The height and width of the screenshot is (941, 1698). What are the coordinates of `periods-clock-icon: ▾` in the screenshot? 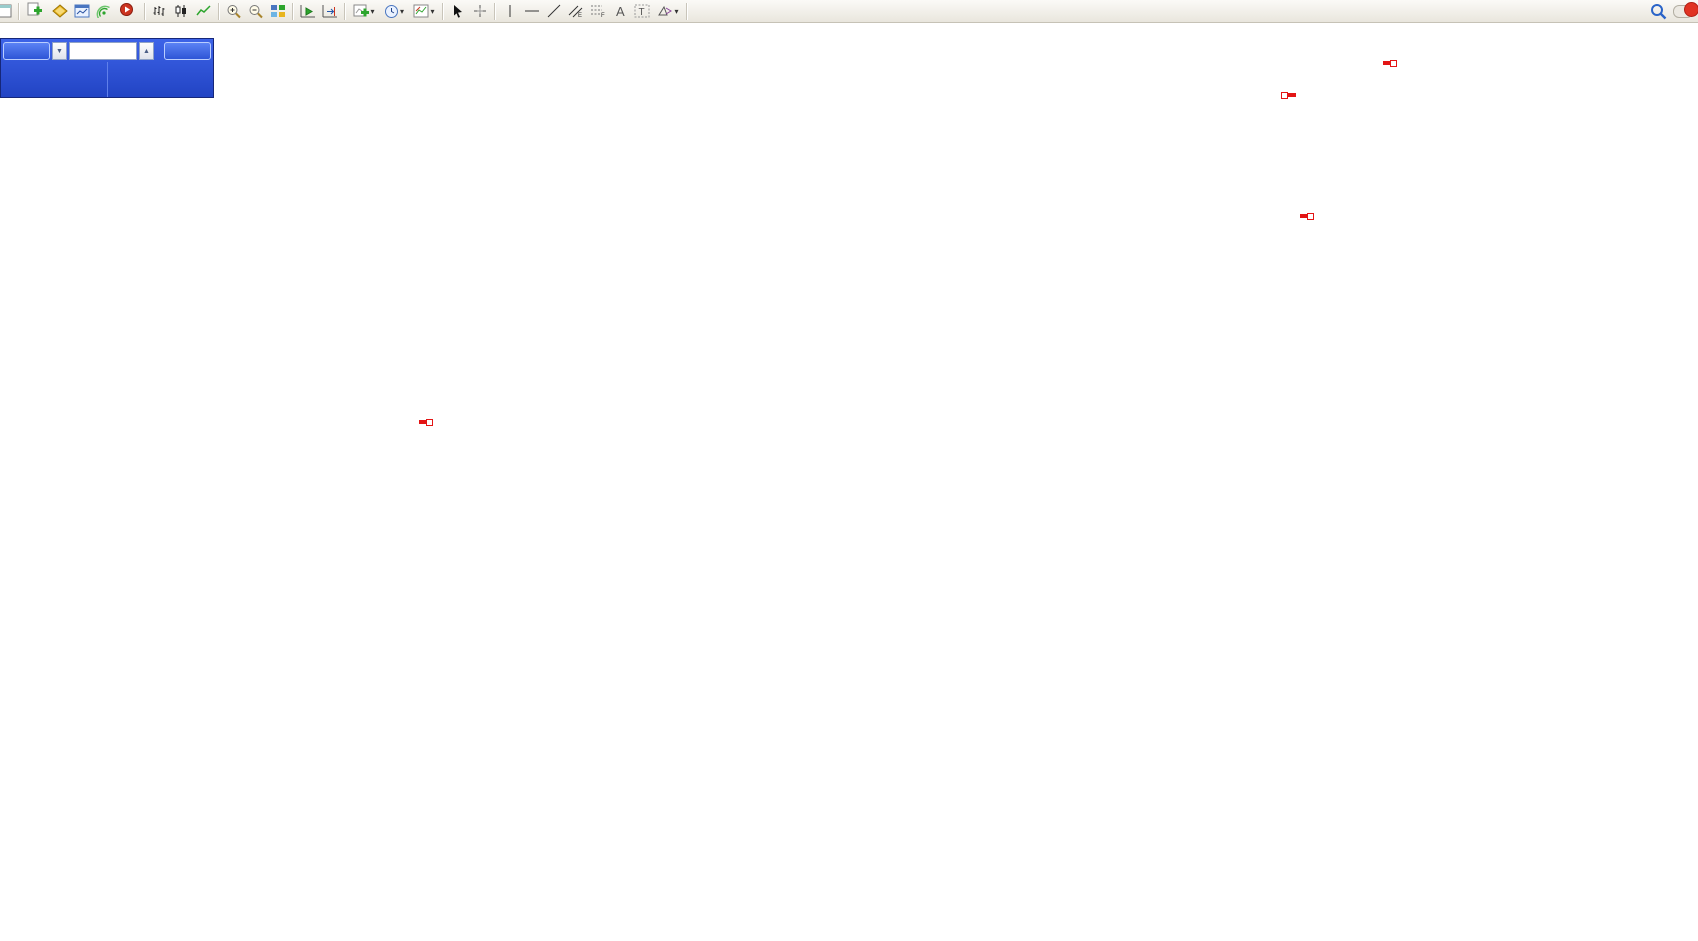 It's located at (394, 11).